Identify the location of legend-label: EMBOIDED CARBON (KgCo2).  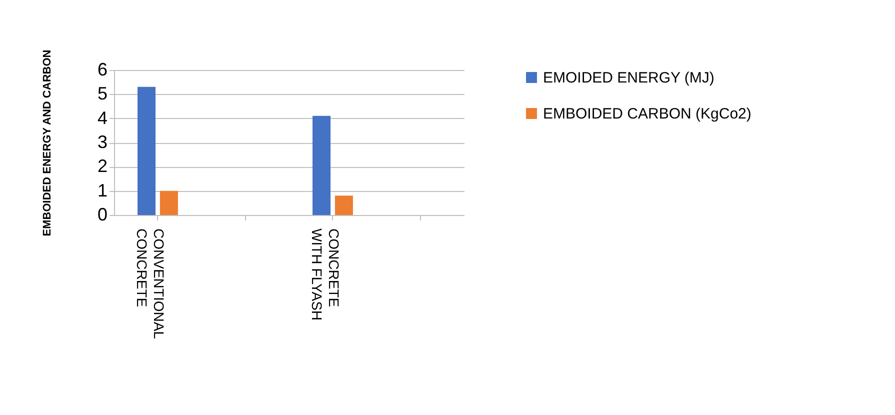
(647, 114).